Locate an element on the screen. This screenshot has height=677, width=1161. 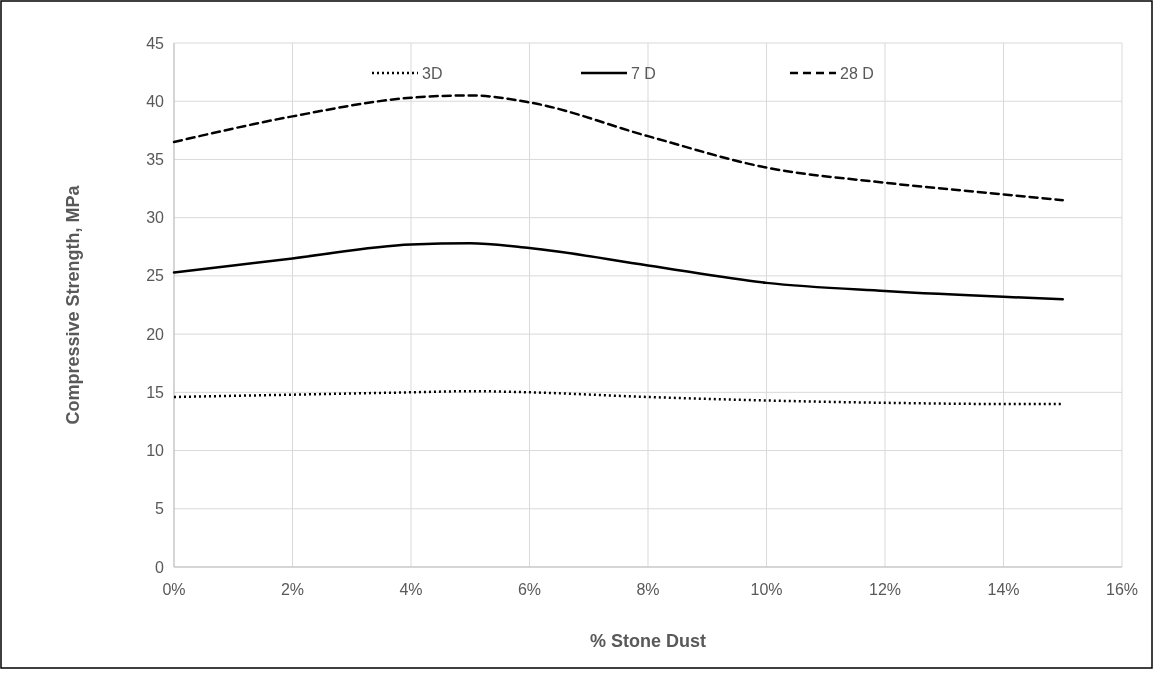
y-axis-title: Compressive Strength, MPa is located at coordinates (73, 304).